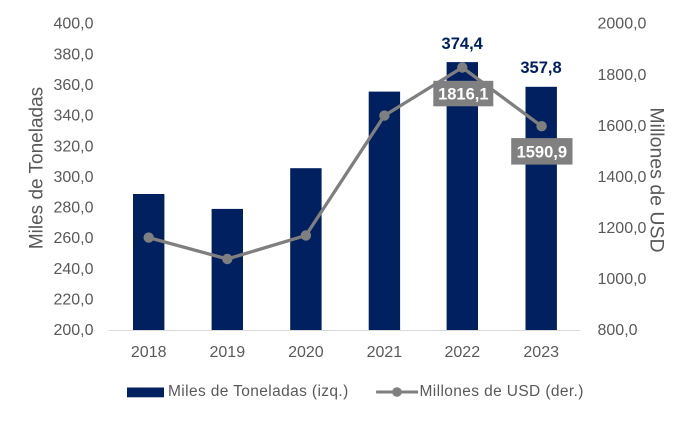  Describe the element at coordinates (258, 391) in the screenshot. I see `svg-text: Miles de Toneladas (izq.)` at that location.